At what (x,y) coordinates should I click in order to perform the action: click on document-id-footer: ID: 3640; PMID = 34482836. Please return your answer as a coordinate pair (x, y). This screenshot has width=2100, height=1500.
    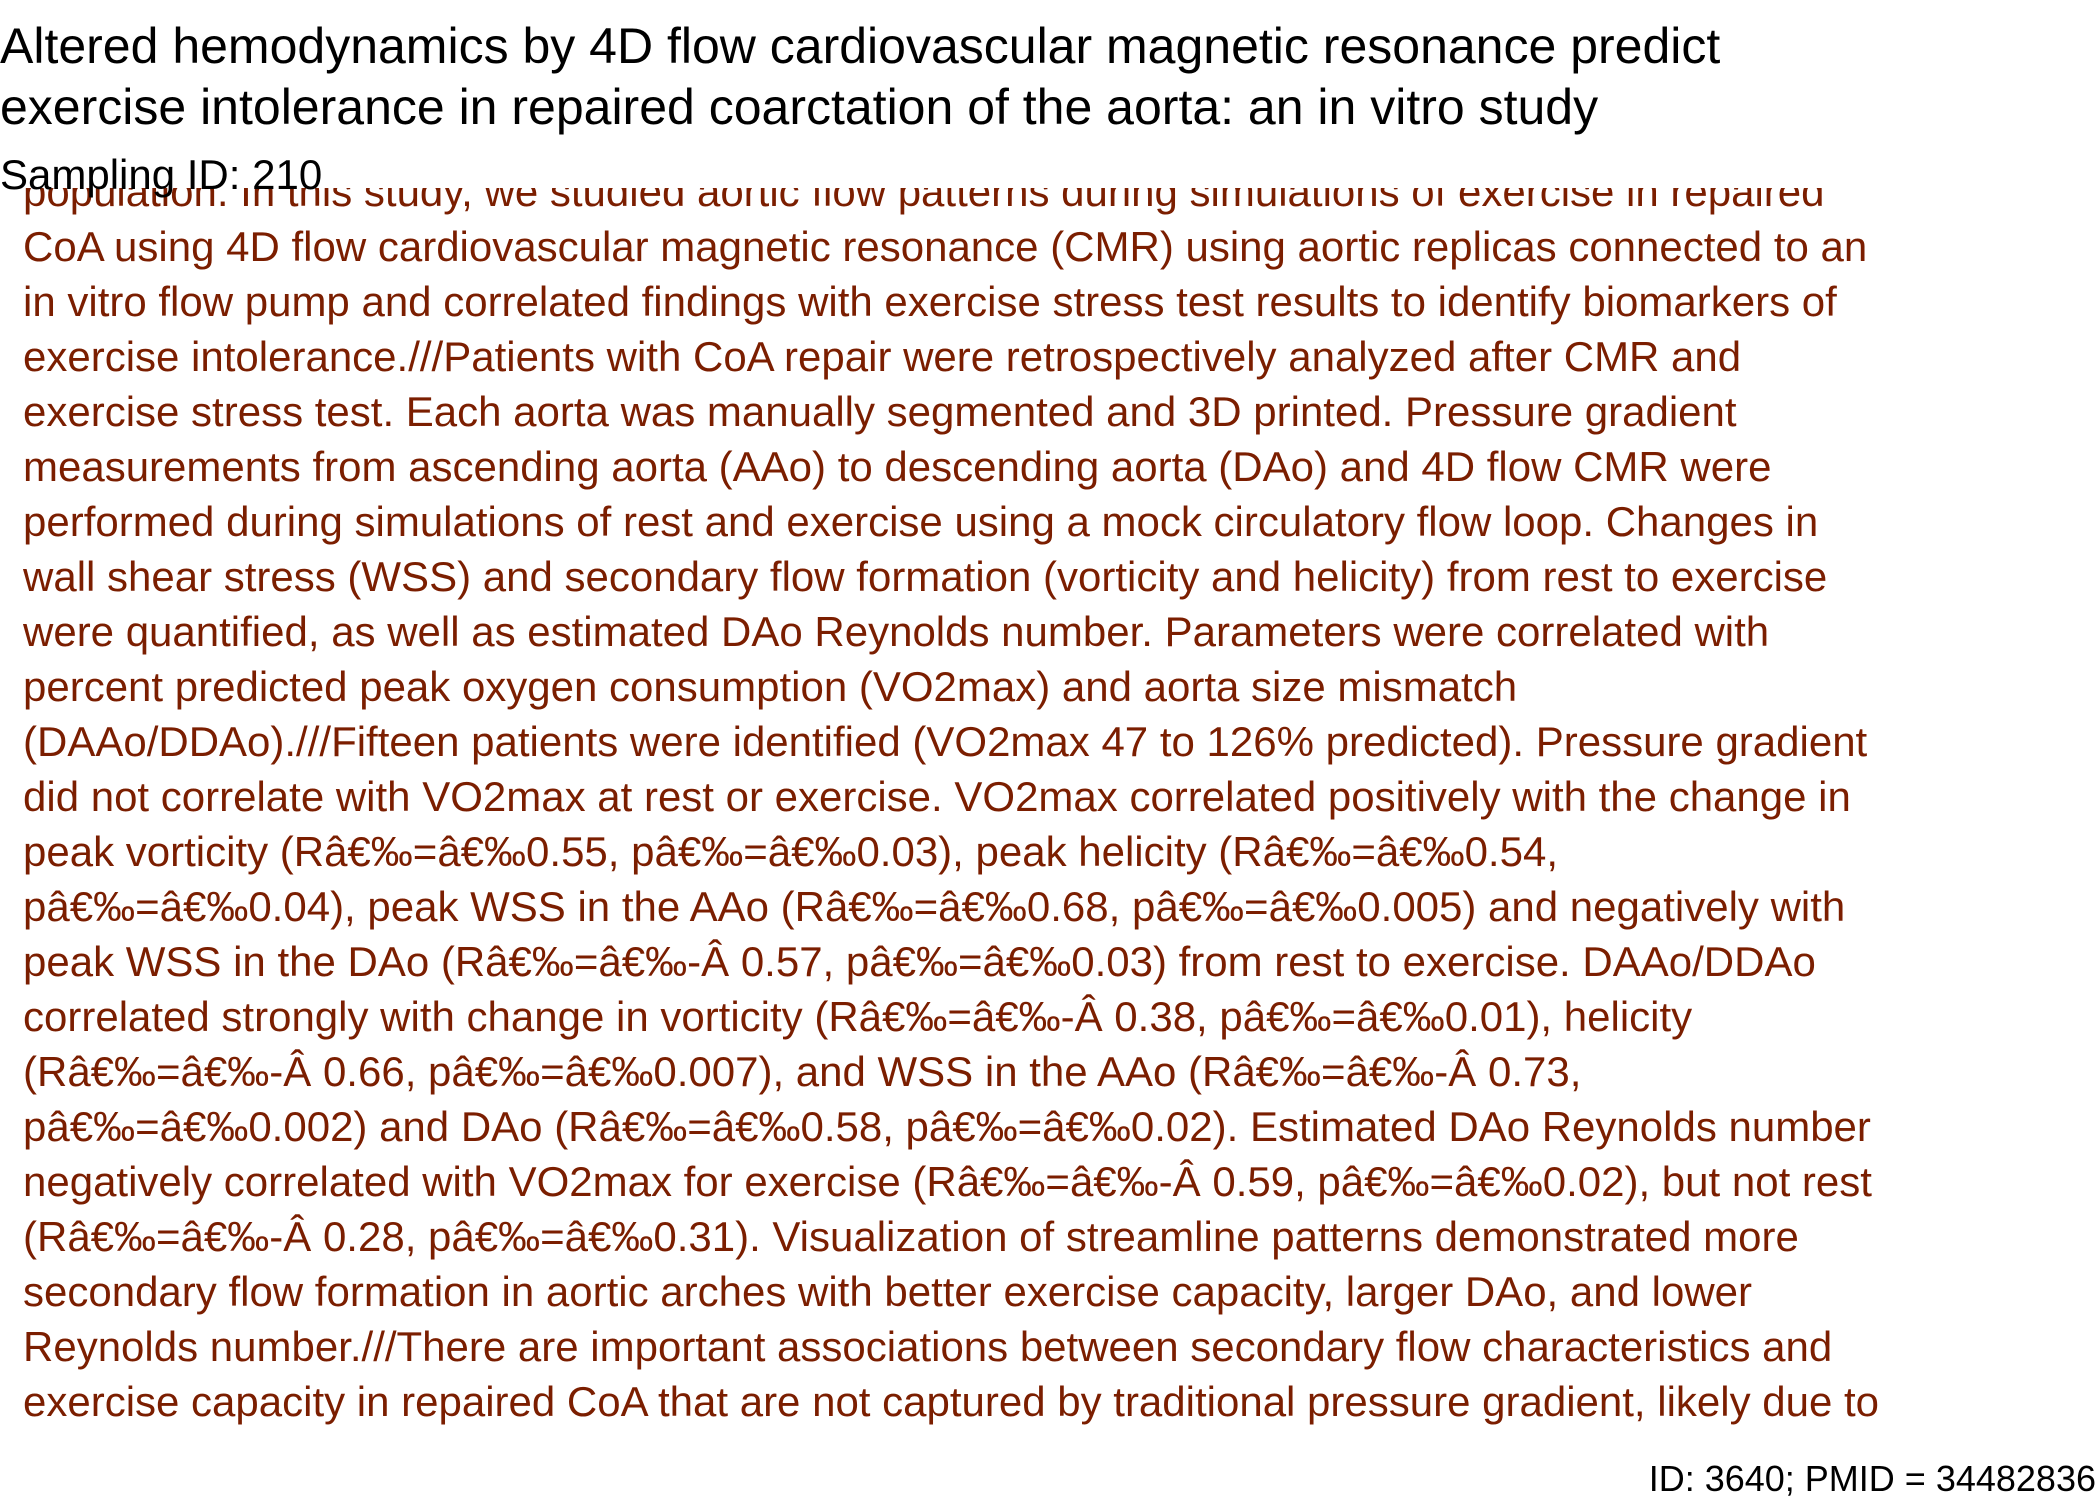
    Looking at the image, I should click on (1872, 1478).